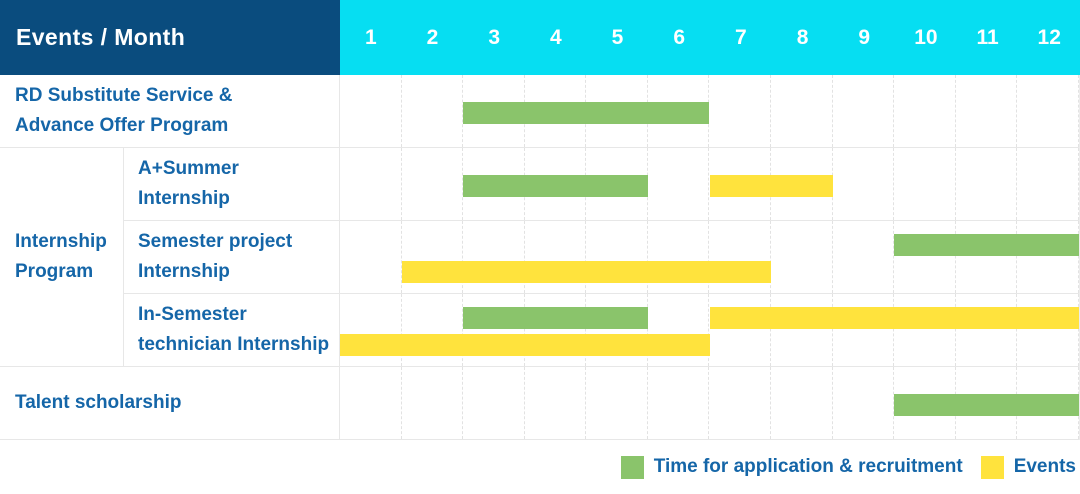  I want to click on legend-item-event: Events, so click(1028, 467).